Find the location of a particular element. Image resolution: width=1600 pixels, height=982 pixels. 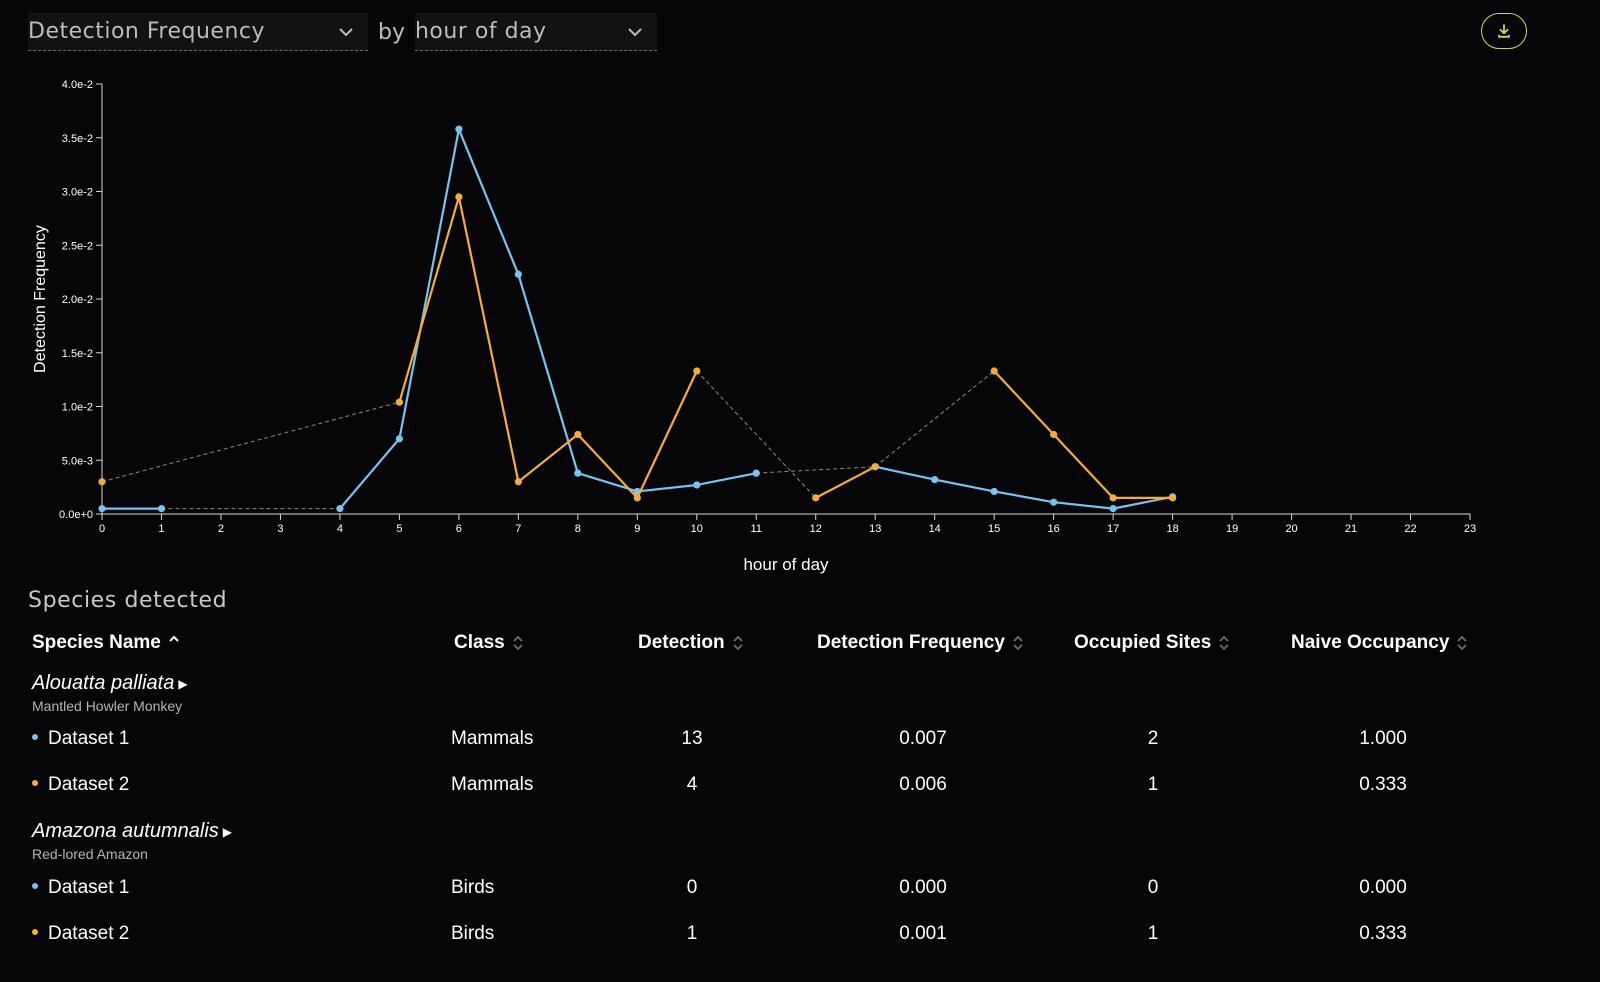

download-icon is located at coordinates (1504, 31).